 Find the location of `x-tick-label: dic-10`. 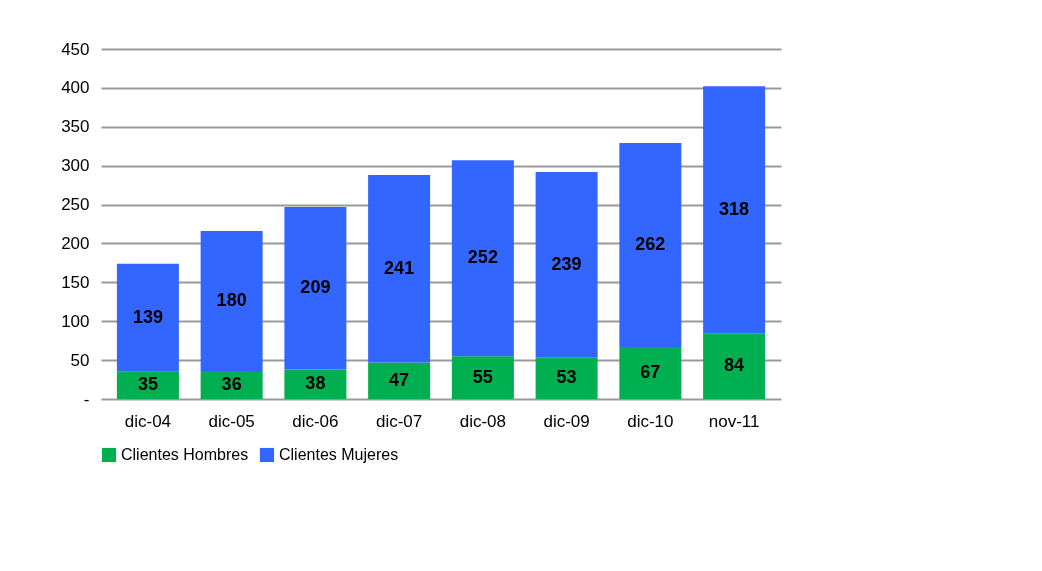

x-tick-label: dic-10 is located at coordinates (650, 421).